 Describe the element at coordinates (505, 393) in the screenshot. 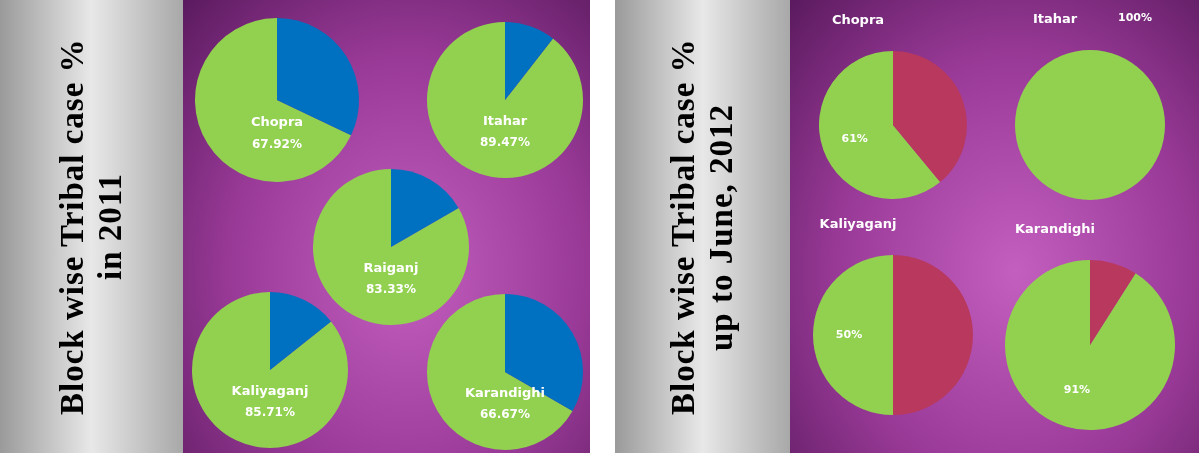

I see `text: Karandighi` at that location.